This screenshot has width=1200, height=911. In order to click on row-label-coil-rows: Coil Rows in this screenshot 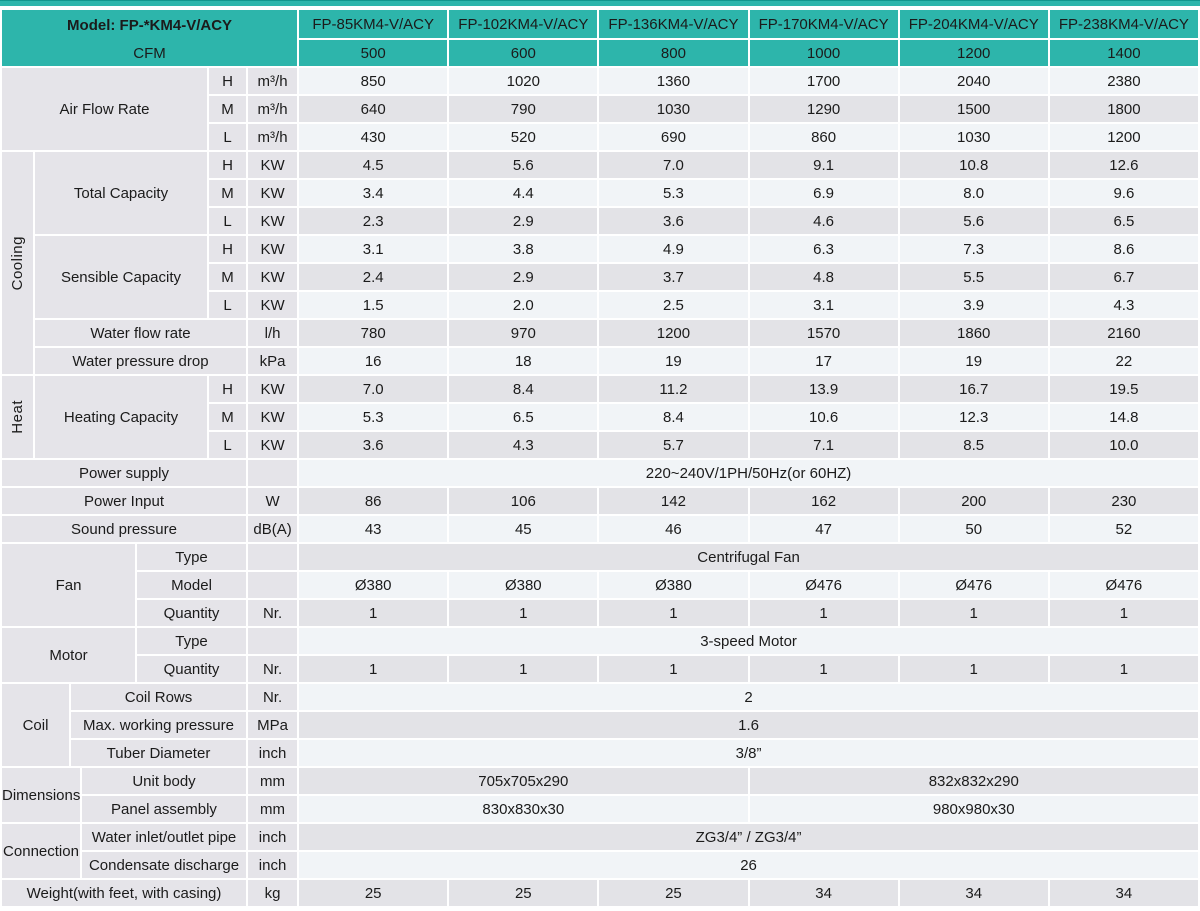, I will do `click(158, 697)`.